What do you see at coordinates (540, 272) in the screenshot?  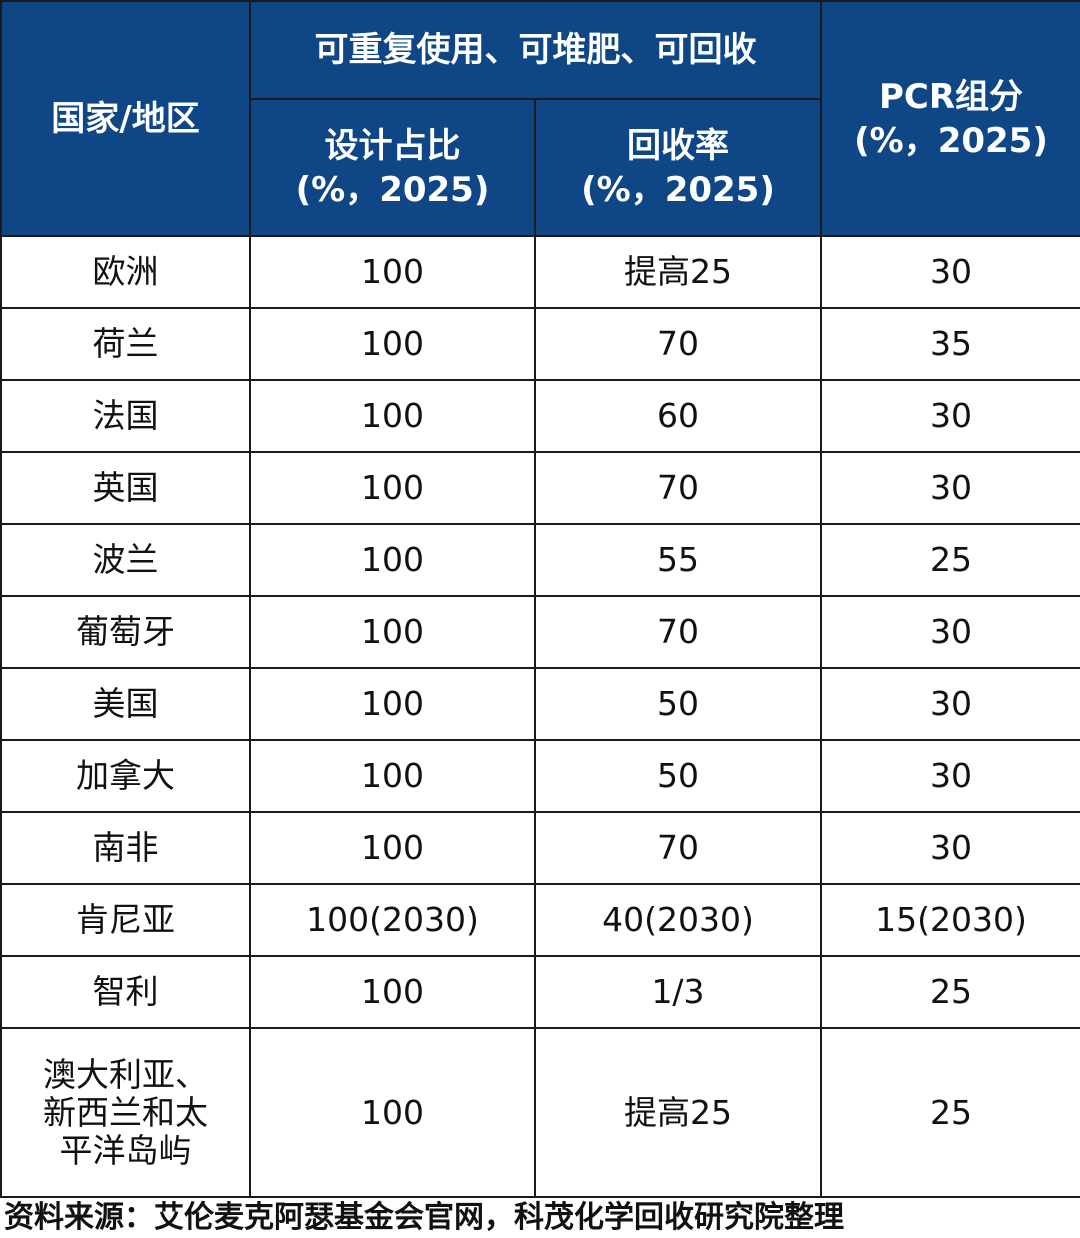 I see `table-row: 欧洲 100 提高25 30` at bounding box center [540, 272].